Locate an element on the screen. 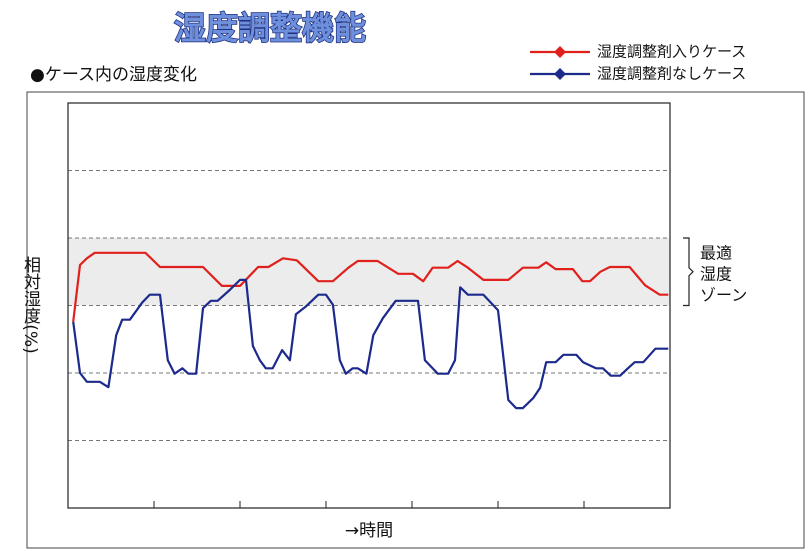  legend-label: 湿度調整剤入りケース is located at coordinates (671, 52).